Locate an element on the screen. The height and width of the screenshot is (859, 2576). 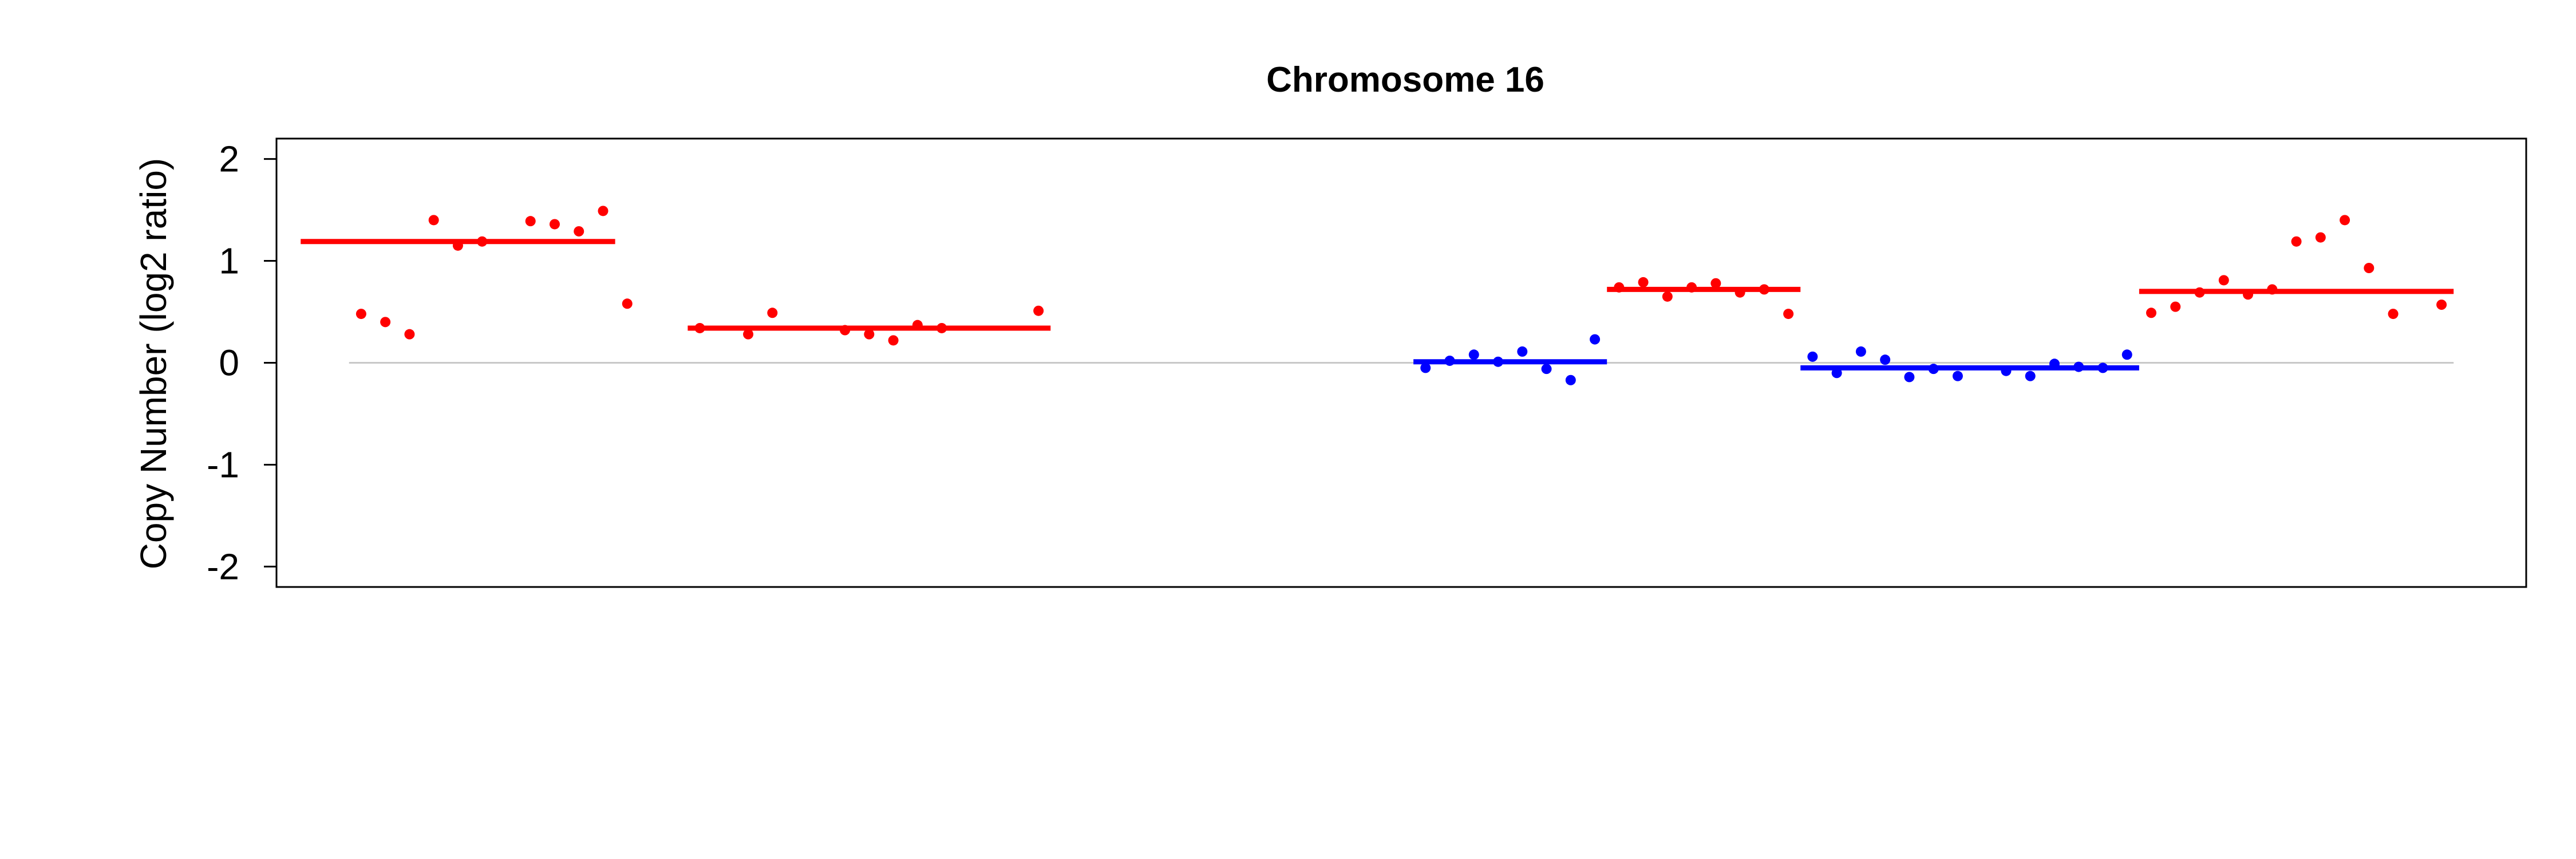
y-tick-label: 2 is located at coordinates (229, 159).